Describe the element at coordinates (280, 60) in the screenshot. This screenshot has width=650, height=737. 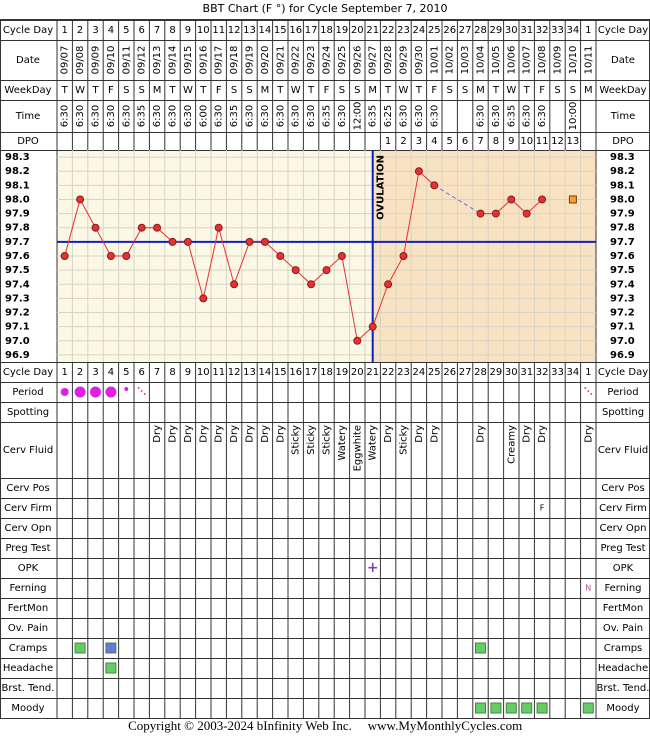
I see `date: 09/21` at that location.